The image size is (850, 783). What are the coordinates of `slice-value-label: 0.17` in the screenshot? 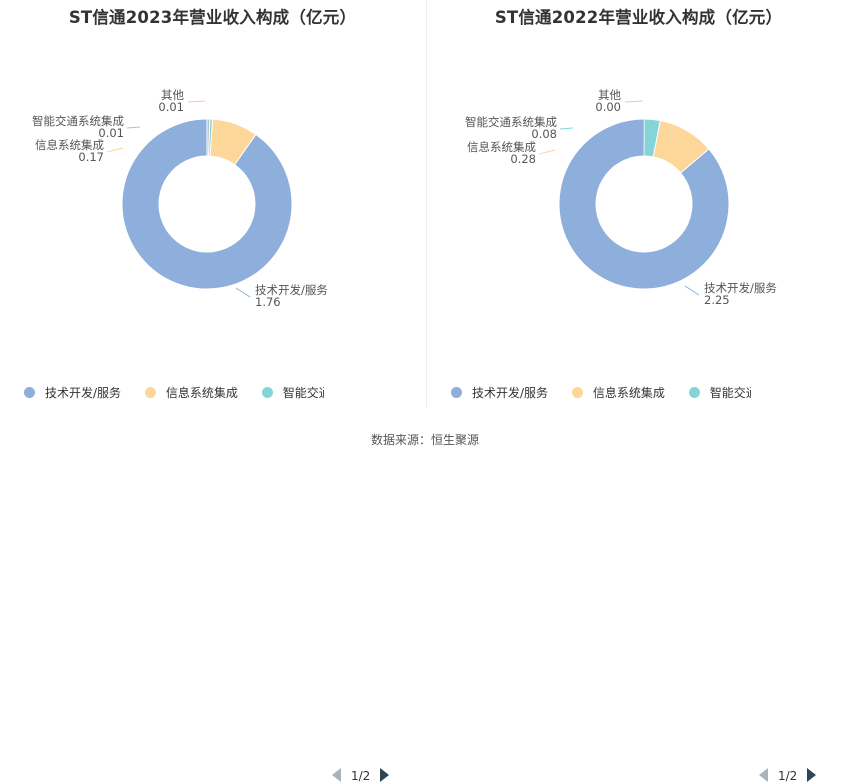 It's located at (91, 157).